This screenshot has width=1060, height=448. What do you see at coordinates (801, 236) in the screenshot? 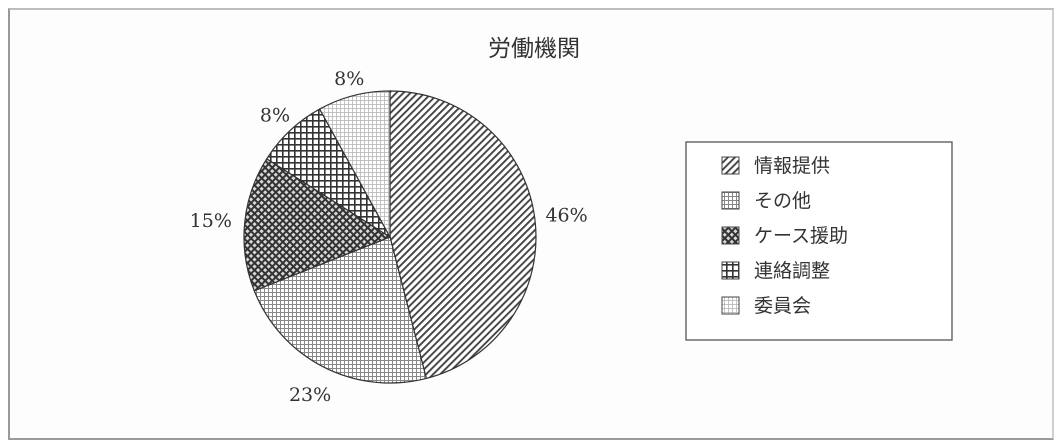
I see `legend-label-3: ケース援助` at bounding box center [801, 236].